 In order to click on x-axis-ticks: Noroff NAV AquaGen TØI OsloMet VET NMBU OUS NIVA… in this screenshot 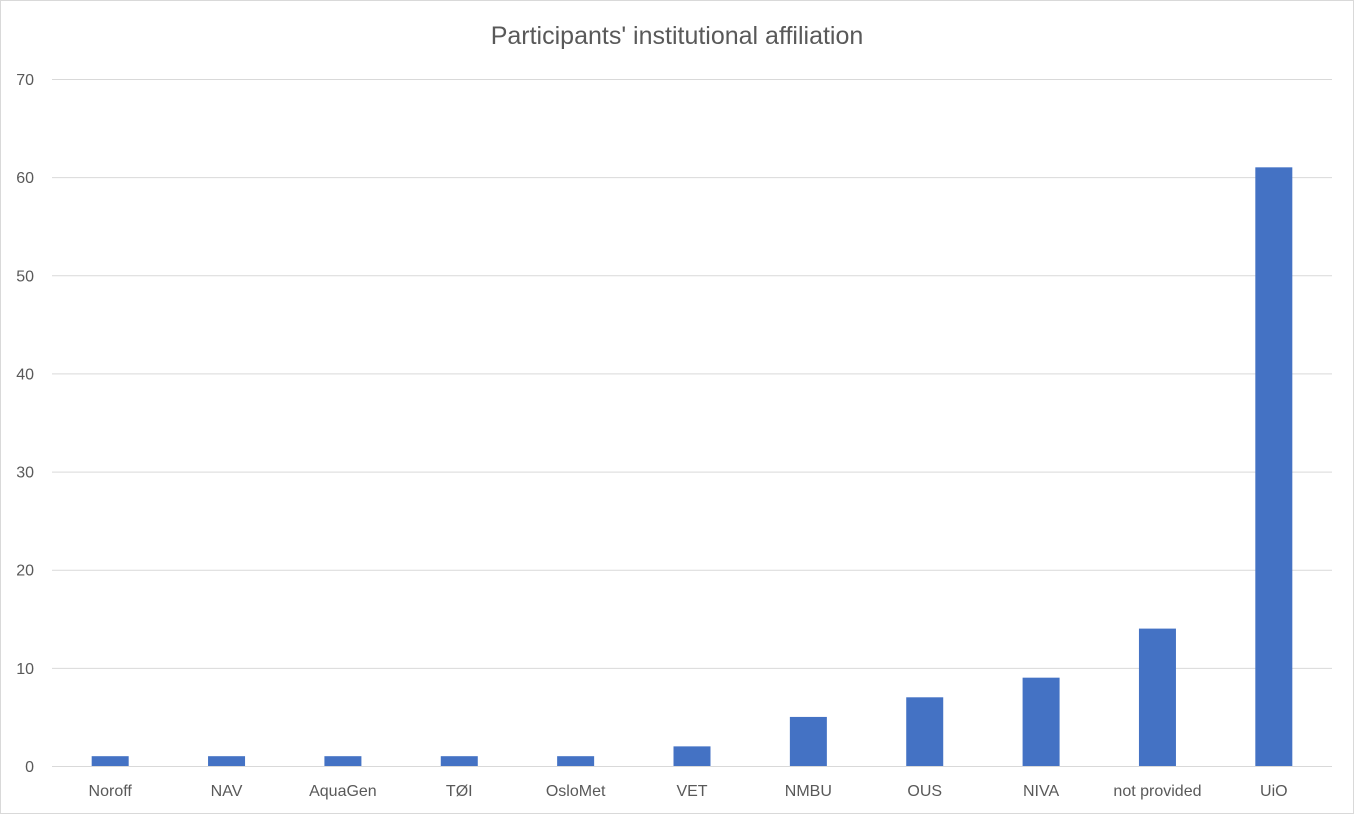, I will do `click(688, 791)`.